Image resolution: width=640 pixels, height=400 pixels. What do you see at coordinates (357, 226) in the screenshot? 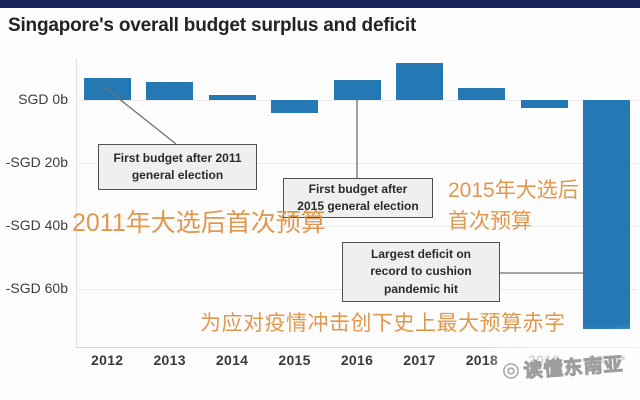
I see `gridline--40` at bounding box center [357, 226].